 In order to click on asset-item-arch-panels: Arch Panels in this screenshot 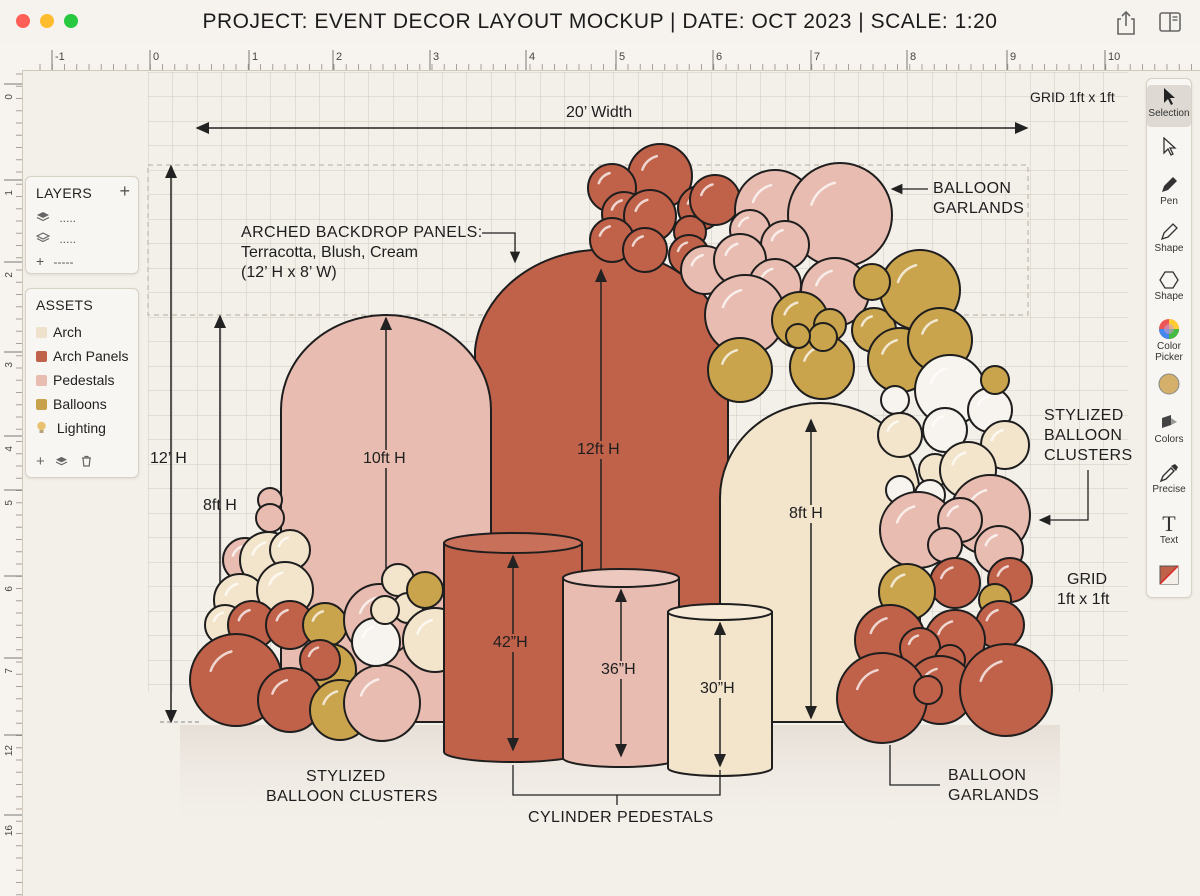, I will do `click(82, 357)`.